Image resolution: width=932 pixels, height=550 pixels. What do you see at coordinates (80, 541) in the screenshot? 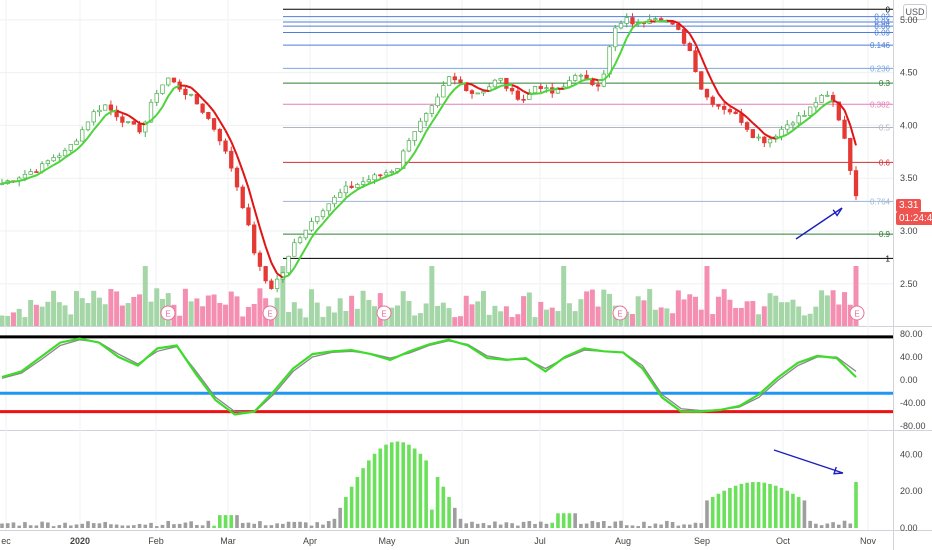
I see `x-tick-label: 2020` at bounding box center [80, 541].